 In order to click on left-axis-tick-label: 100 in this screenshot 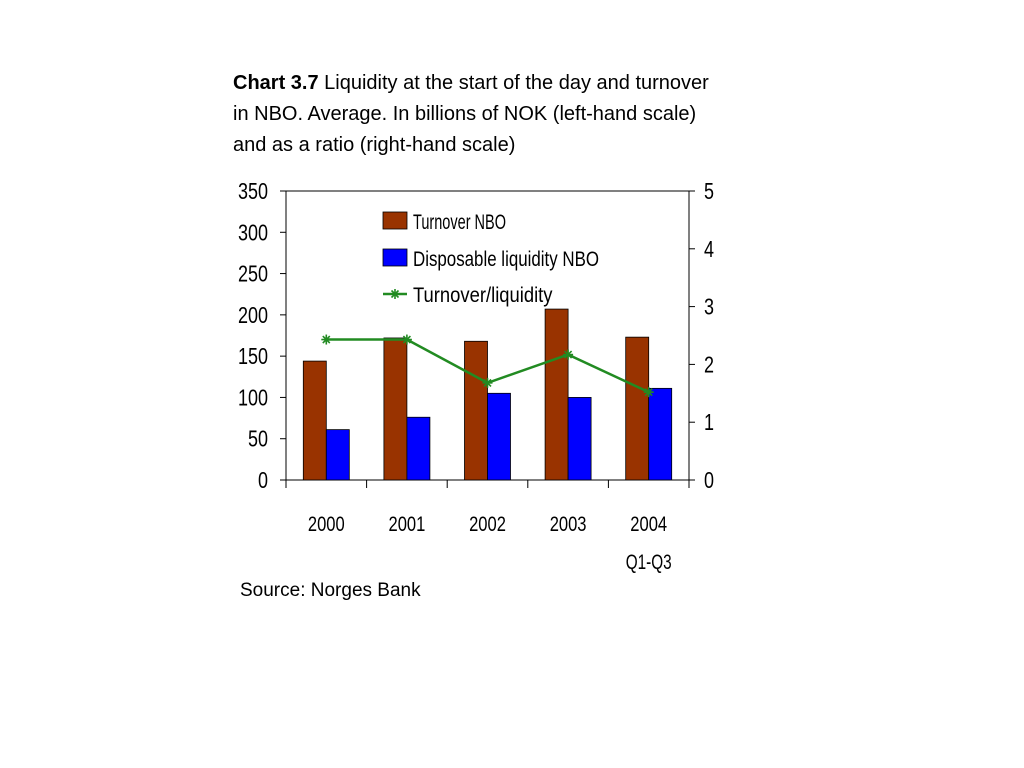, I will do `click(253, 397)`.